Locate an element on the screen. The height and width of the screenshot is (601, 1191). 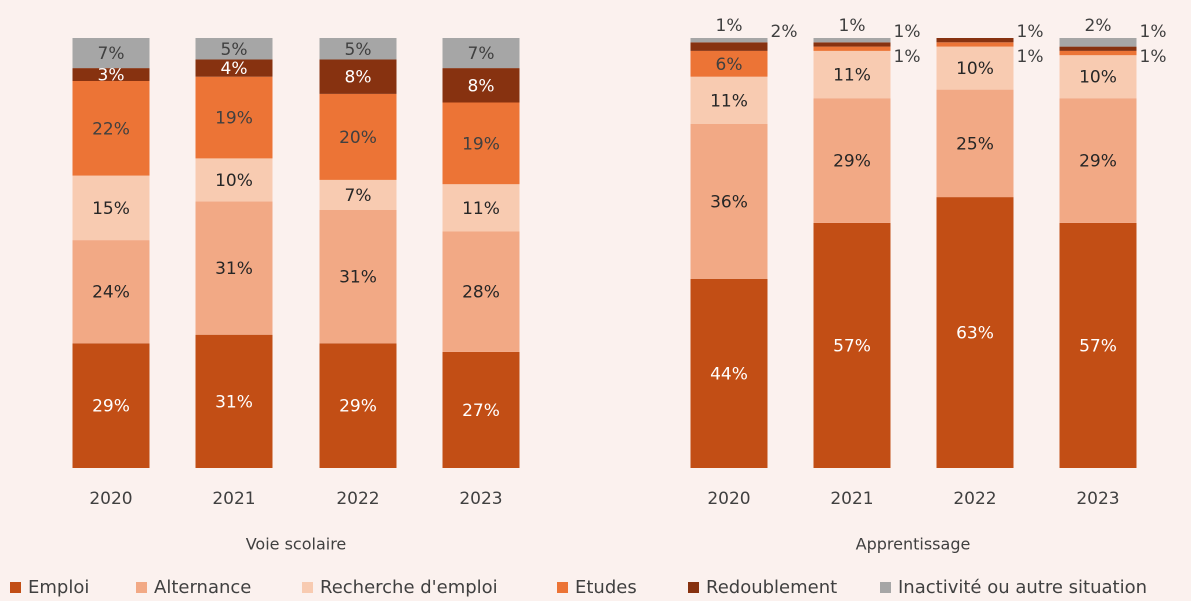
data-label: 28% is located at coordinates (481, 293).